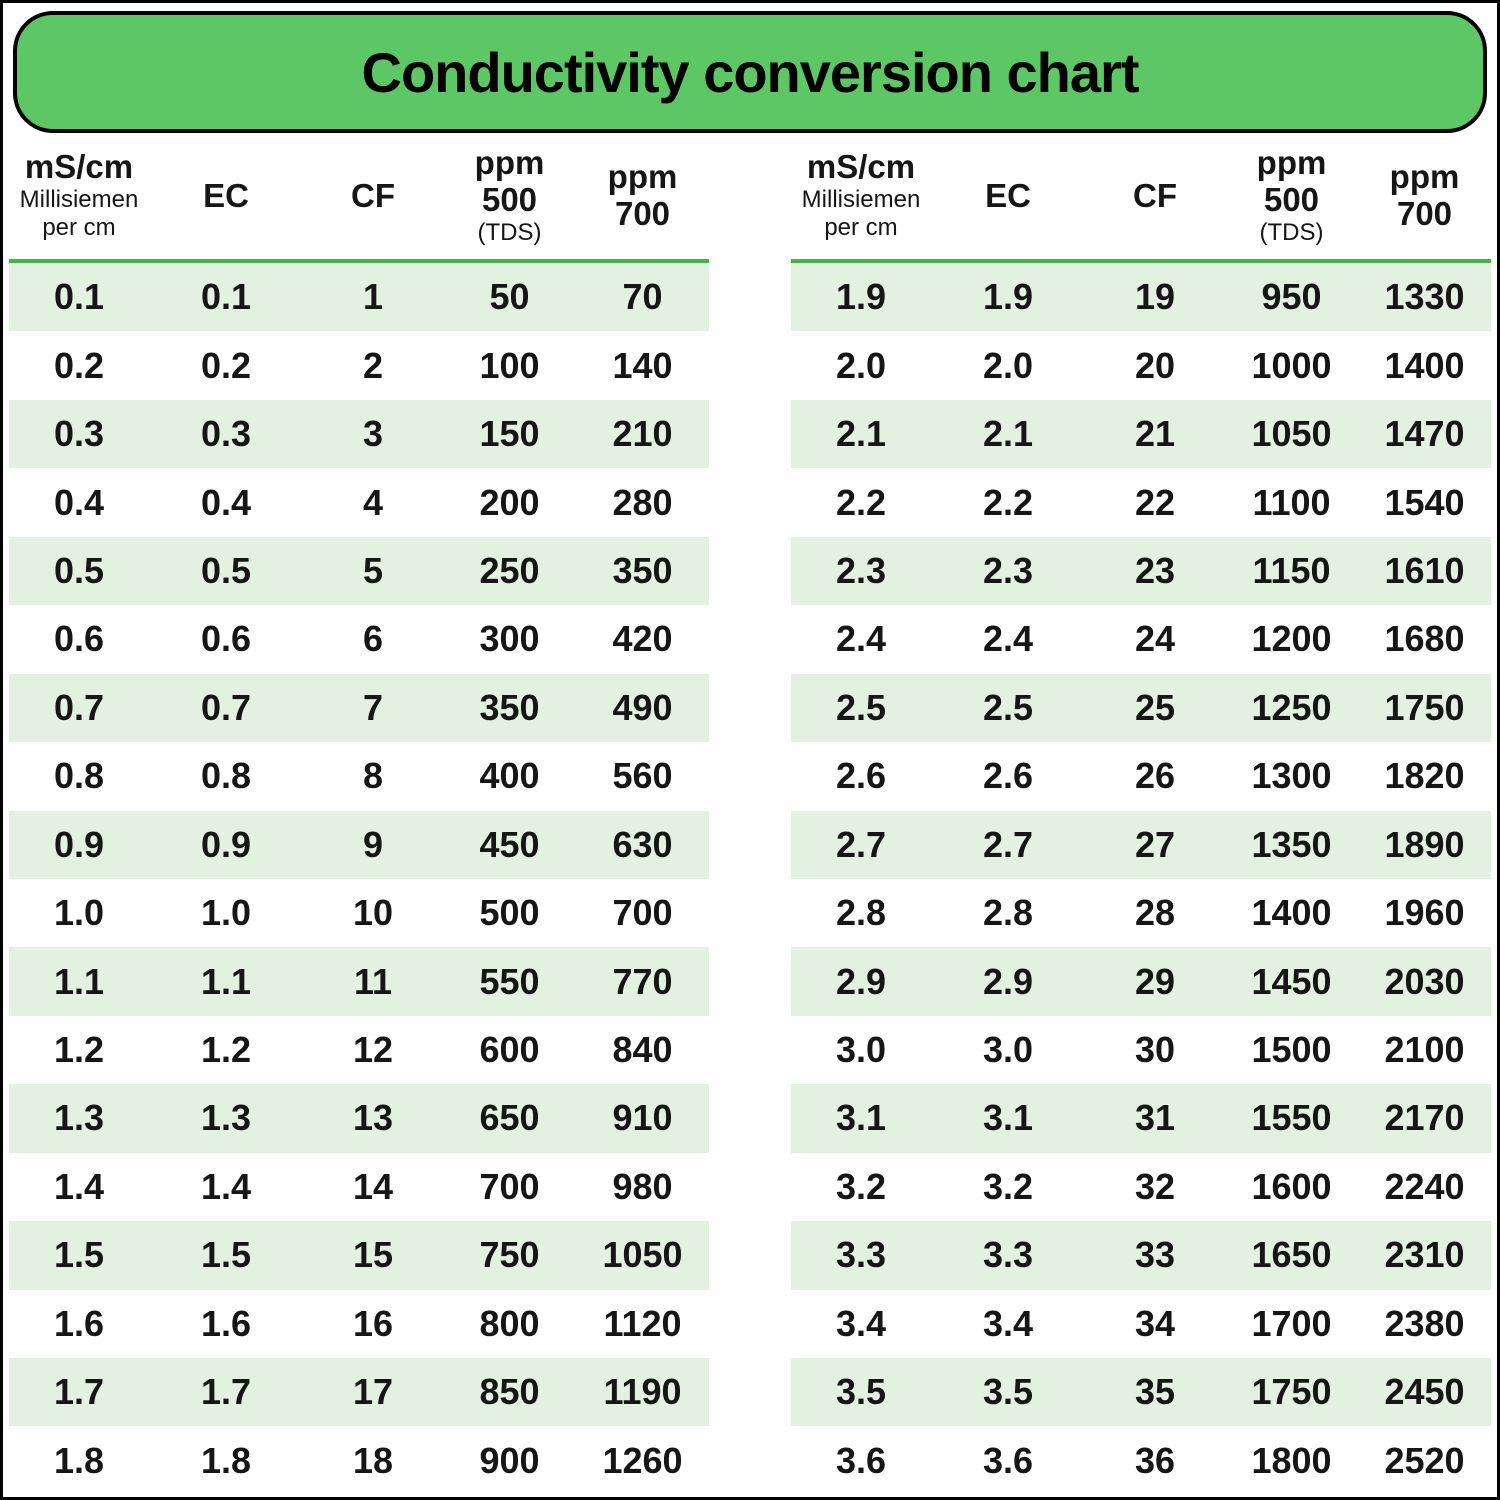 The width and height of the screenshot is (1500, 1500). What do you see at coordinates (373, 776) in the screenshot?
I see `table-cell: 8` at bounding box center [373, 776].